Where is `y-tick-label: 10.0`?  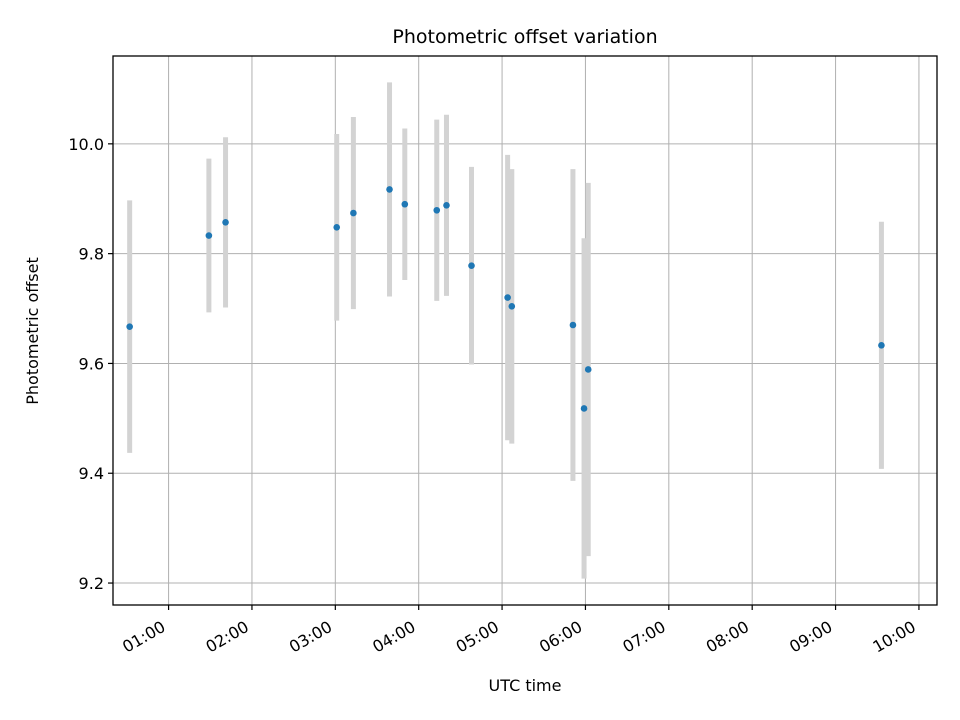
y-tick-label: 10.0 is located at coordinates (86, 144).